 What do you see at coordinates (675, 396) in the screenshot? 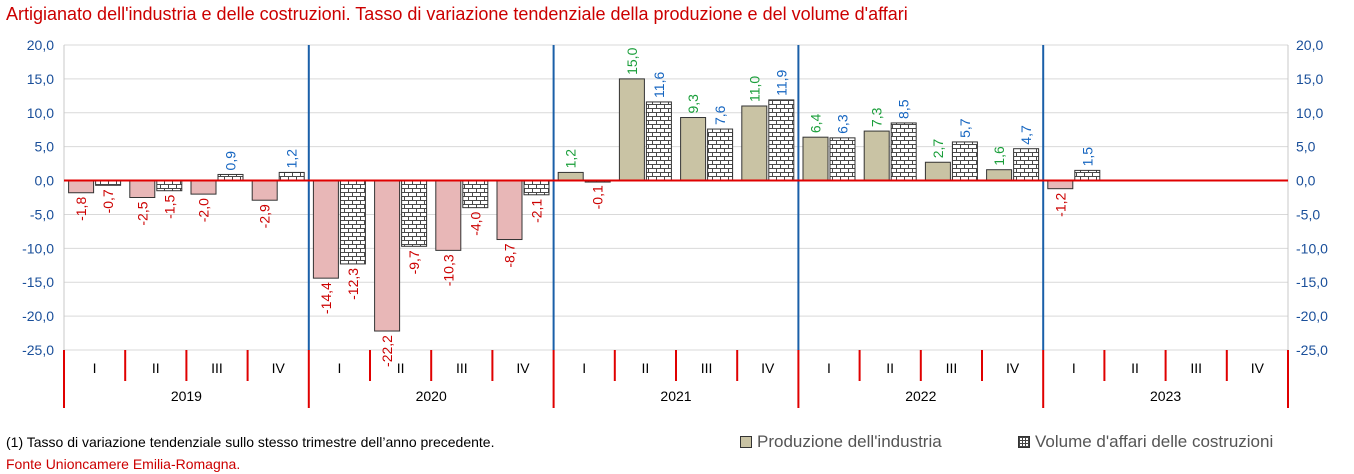
I see `year-label: 2021` at bounding box center [675, 396].